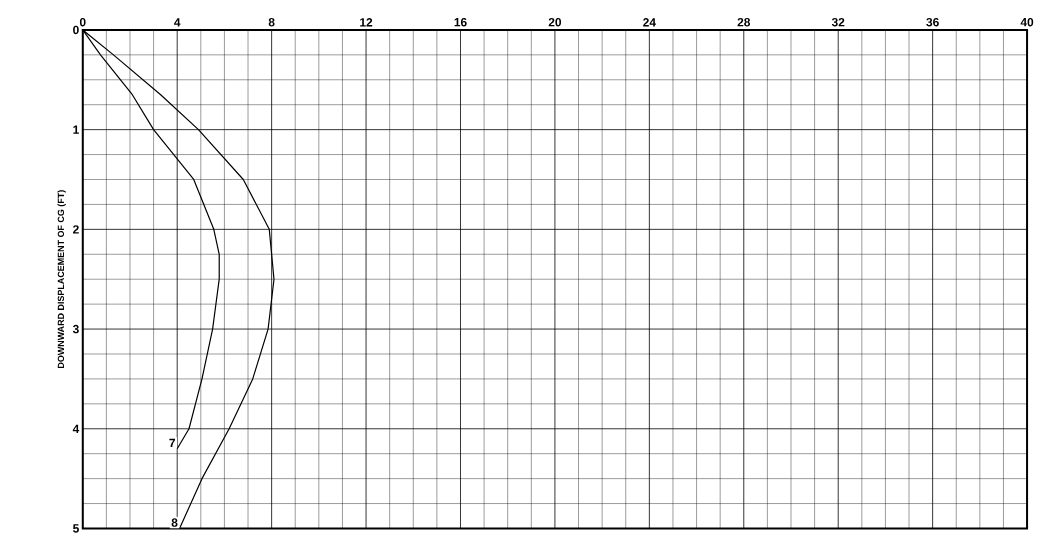  I want to click on x-tick-label: 40, so click(1027, 22).